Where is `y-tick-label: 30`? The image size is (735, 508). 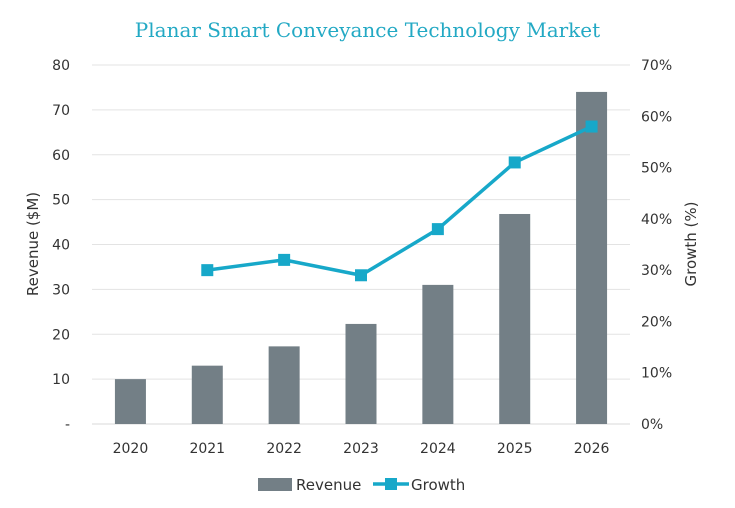
y-tick-label: 30 is located at coordinates (61, 290).